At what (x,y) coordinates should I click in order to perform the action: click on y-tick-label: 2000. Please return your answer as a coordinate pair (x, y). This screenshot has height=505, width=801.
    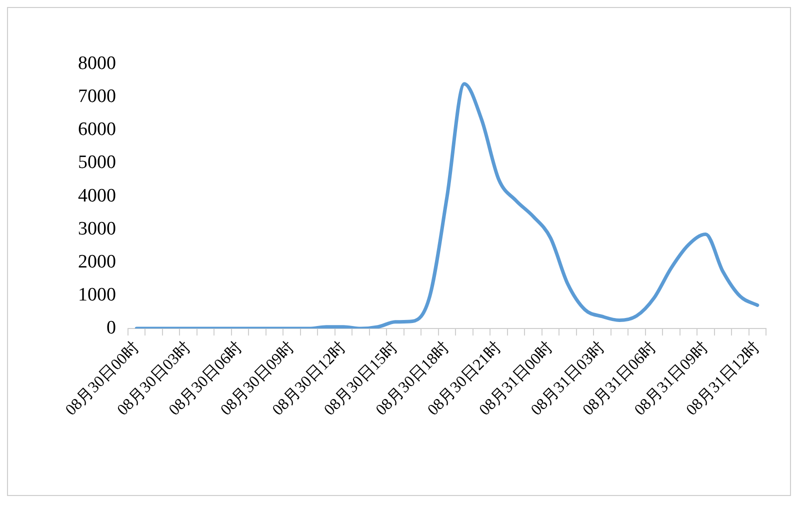
    Looking at the image, I should click on (97, 261).